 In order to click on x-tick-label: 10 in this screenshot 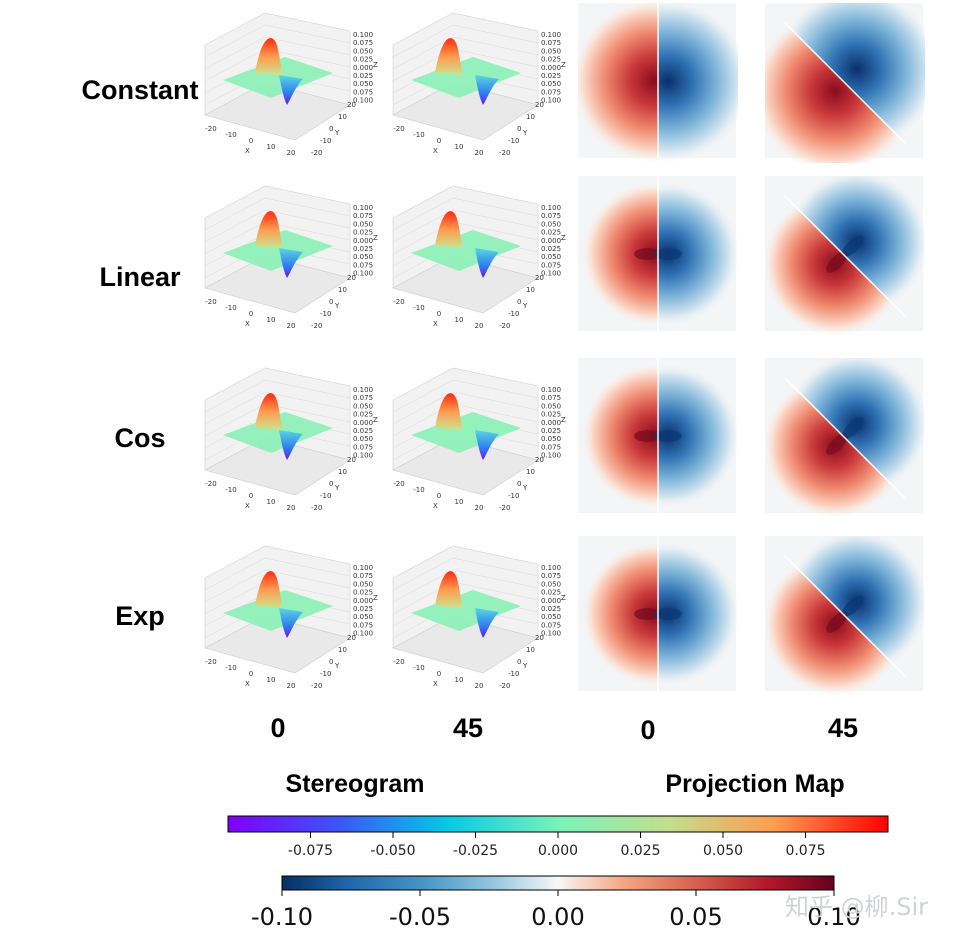, I will do `click(271, 320)`.